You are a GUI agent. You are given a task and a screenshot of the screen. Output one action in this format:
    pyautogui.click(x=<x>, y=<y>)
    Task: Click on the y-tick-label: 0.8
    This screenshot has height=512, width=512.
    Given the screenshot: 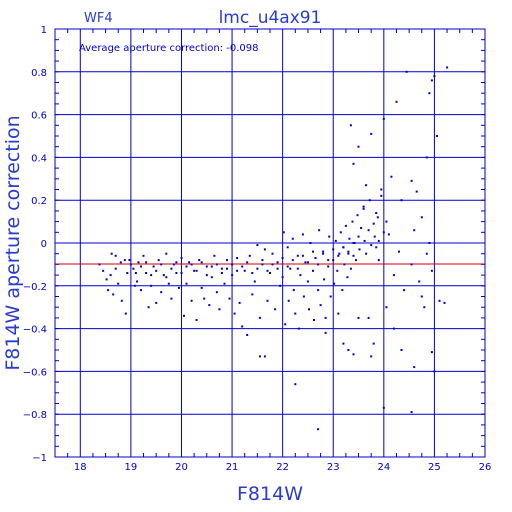 What is the action you would take?
    pyautogui.click(x=39, y=73)
    